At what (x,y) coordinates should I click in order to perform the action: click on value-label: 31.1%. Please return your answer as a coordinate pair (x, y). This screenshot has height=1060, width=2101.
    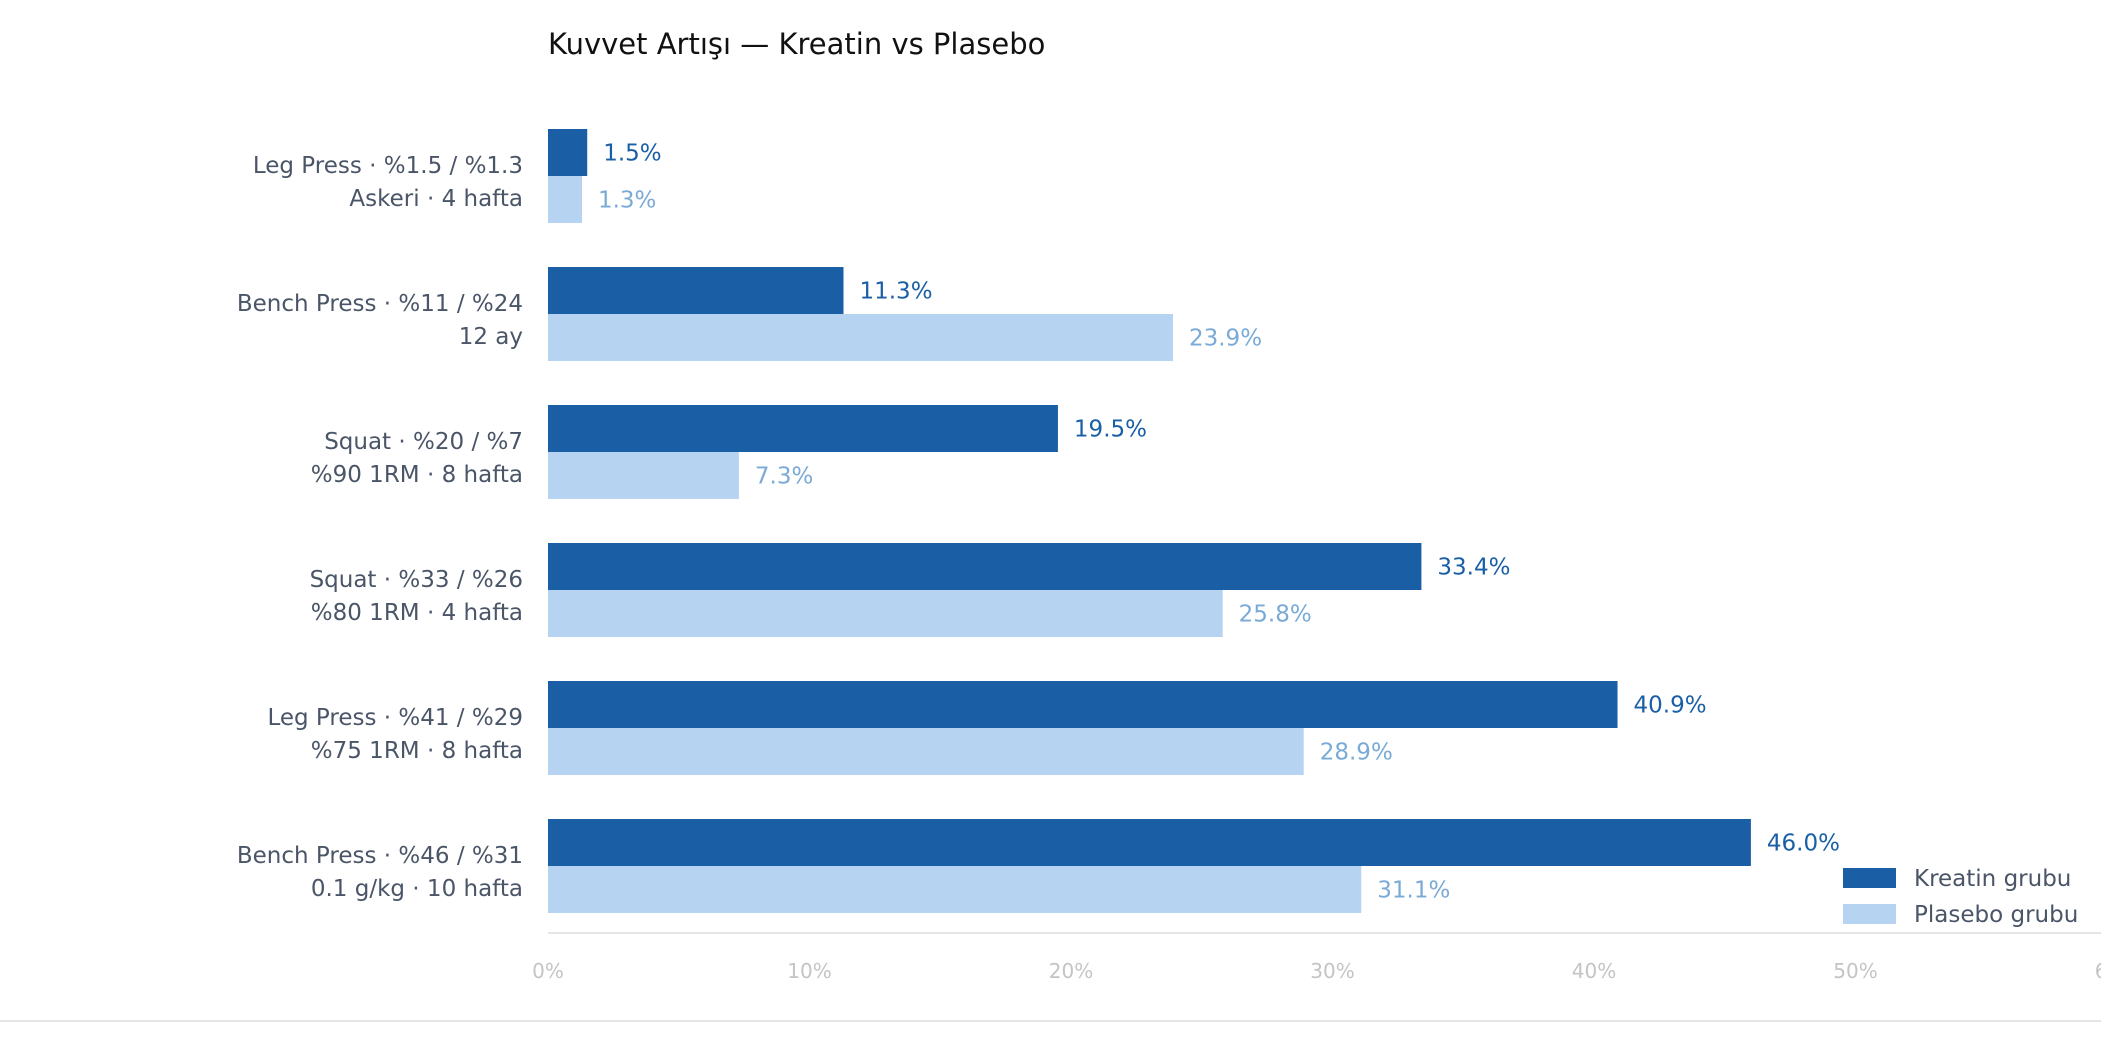
    Looking at the image, I should click on (1413, 891).